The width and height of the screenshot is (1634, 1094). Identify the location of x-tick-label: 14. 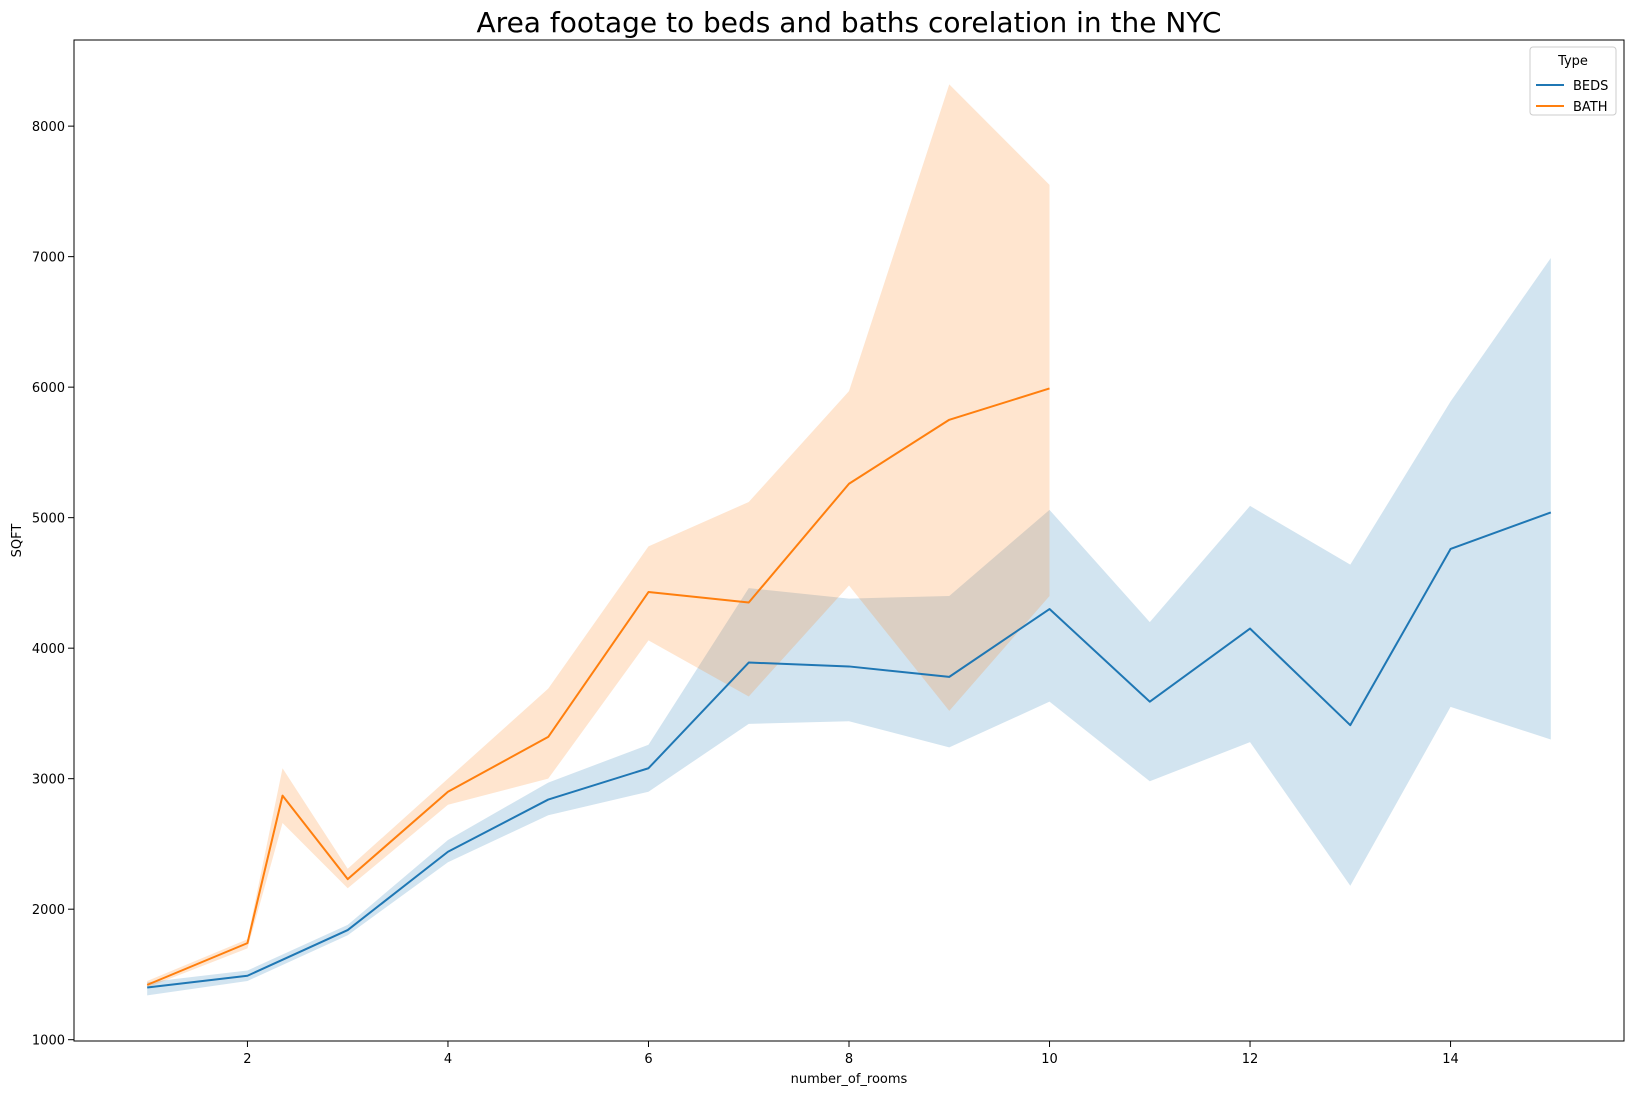
(1450, 1059).